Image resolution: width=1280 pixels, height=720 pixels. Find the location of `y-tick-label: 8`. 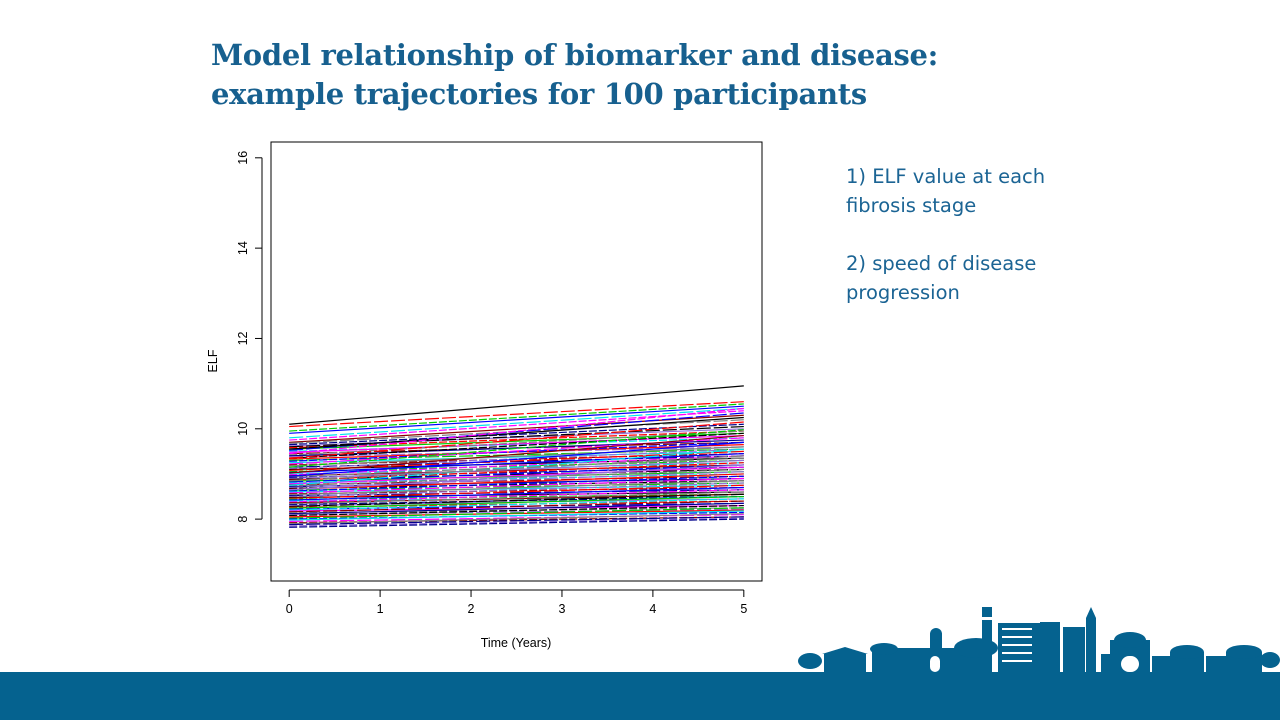

y-tick-label: 8 is located at coordinates (243, 519).